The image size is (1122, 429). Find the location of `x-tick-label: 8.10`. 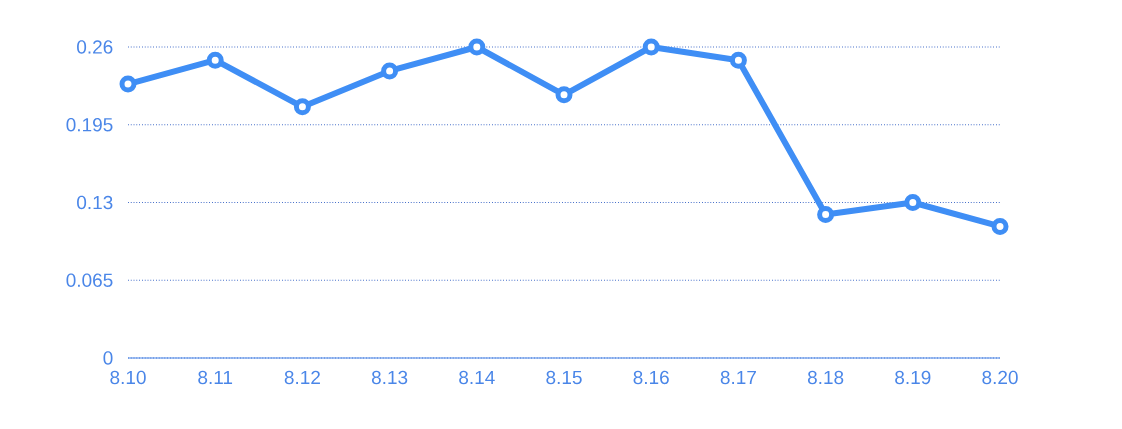

x-tick-label: 8.10 is located at coordinates (128, 377).